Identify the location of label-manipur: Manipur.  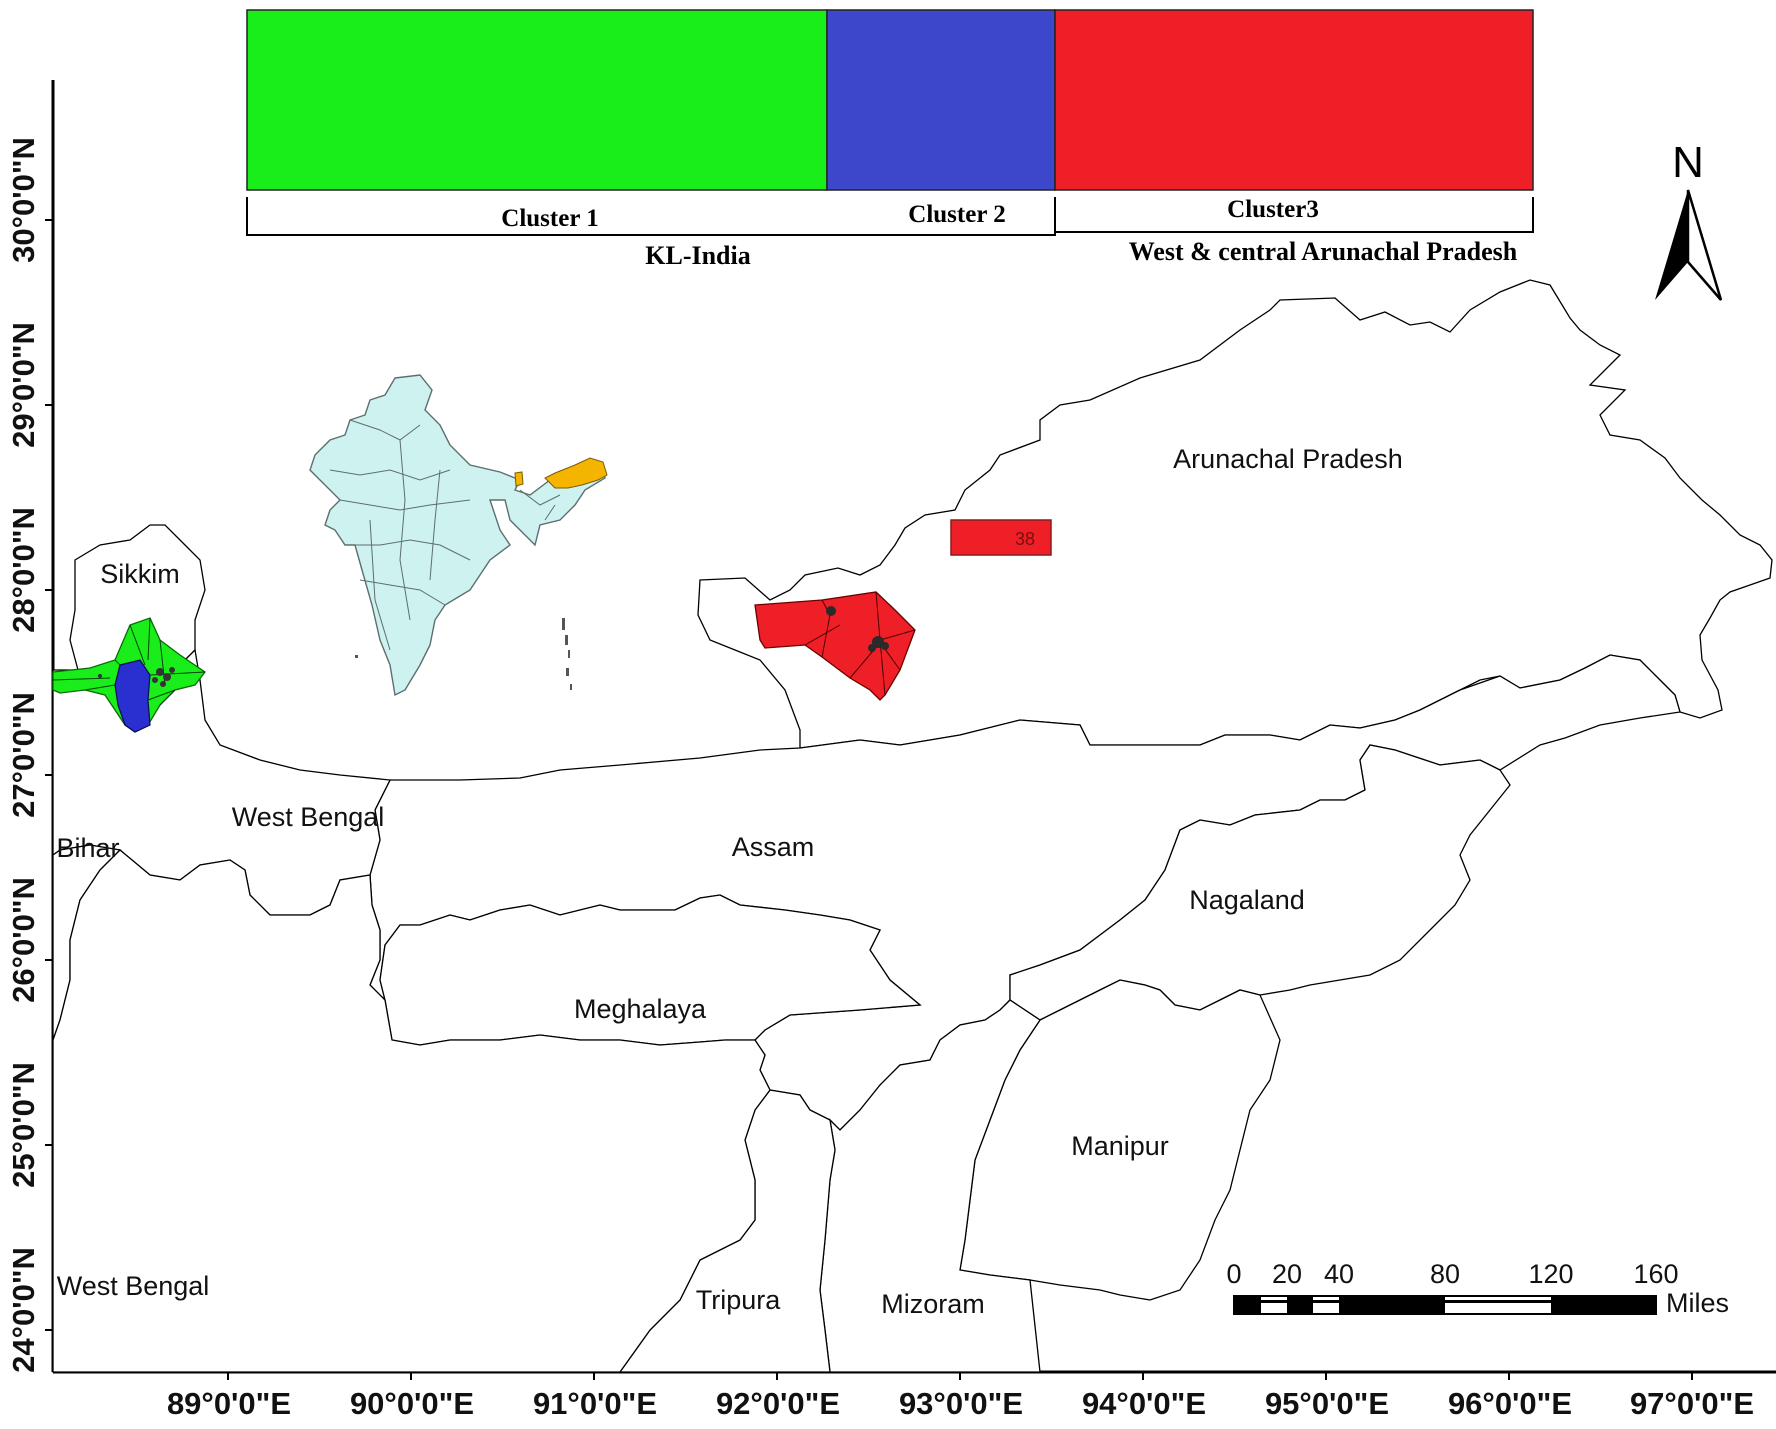
(1120, 1146).